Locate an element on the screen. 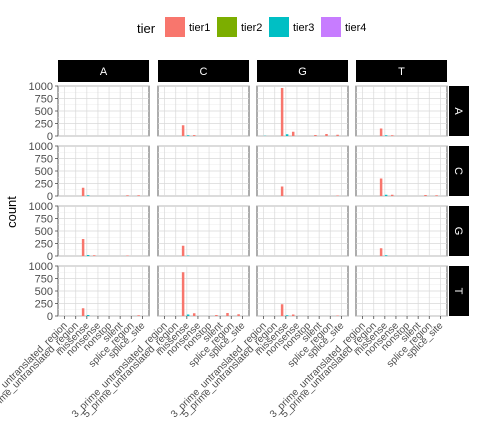  row-strip-label: G is located at coordinates (458, 231).